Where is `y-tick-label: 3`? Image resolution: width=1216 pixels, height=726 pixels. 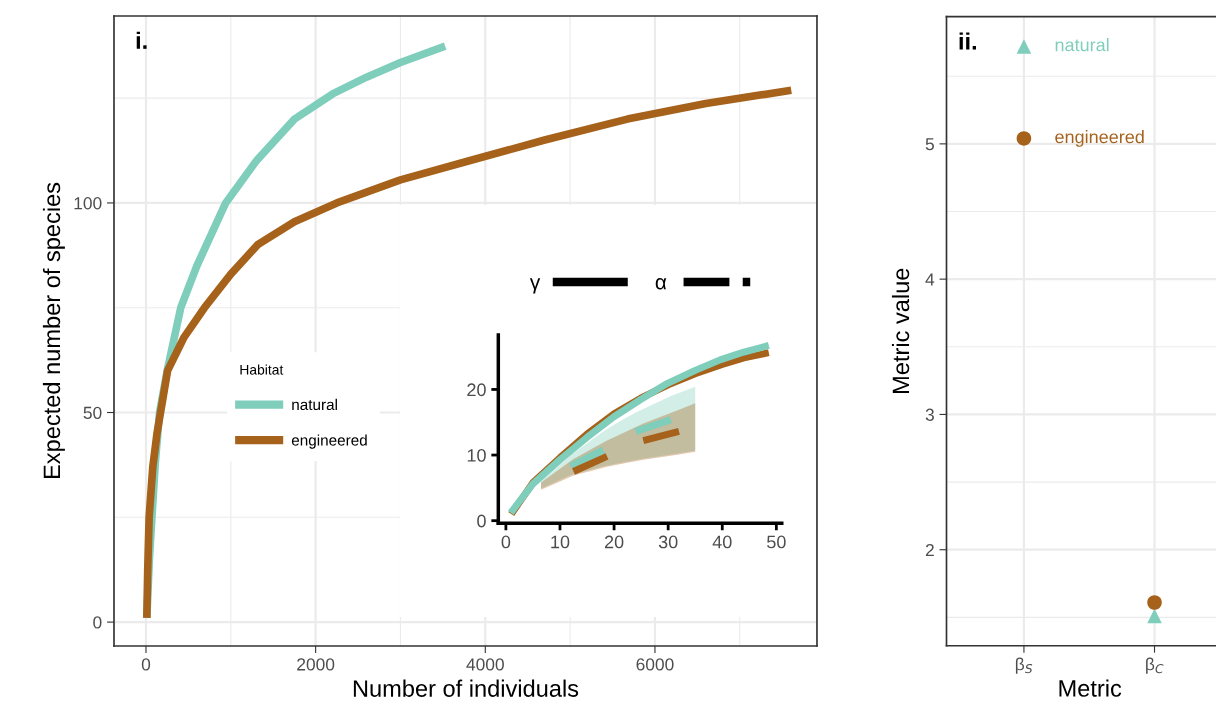 y-tick-label: 3 is located at coordinates (929, 414).